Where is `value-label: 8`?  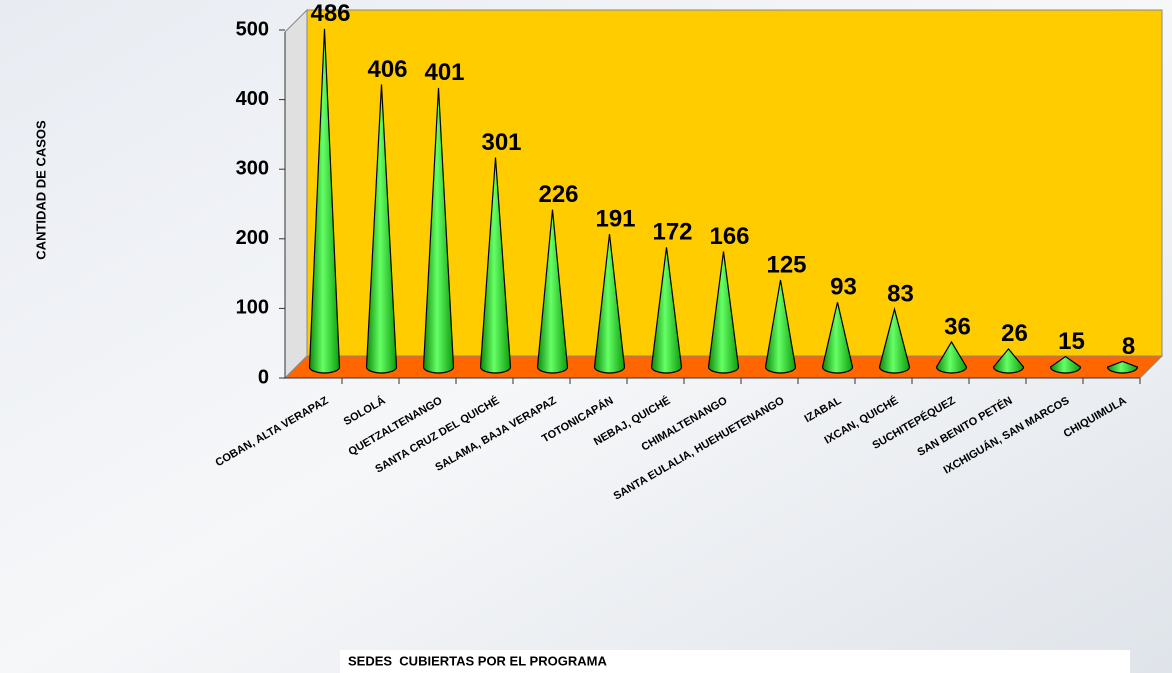 value-label: 8 is located at coordinates (1128, 346).